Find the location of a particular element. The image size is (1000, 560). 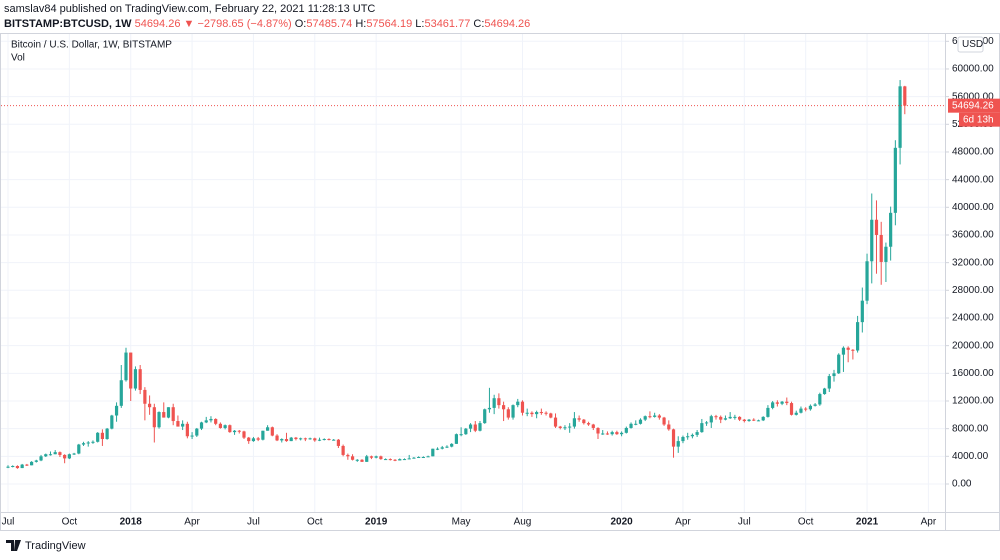

y-tick-label: 48000.00 is located at coordinates (973, 152).